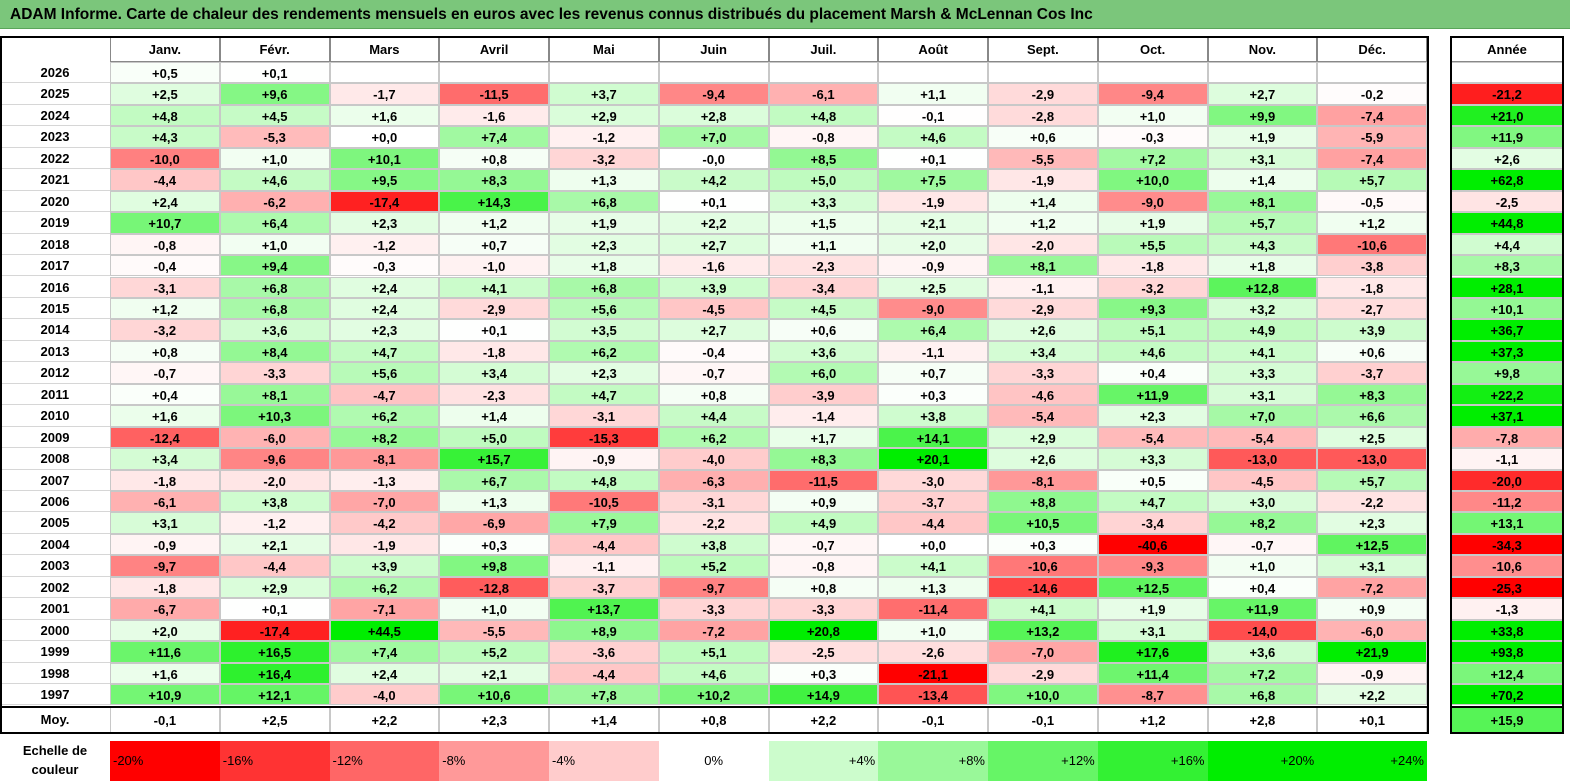  Describe the element at coordinates (1043, 244) in the screenshot. I see `heatmap-cell: -2,0` at that location.